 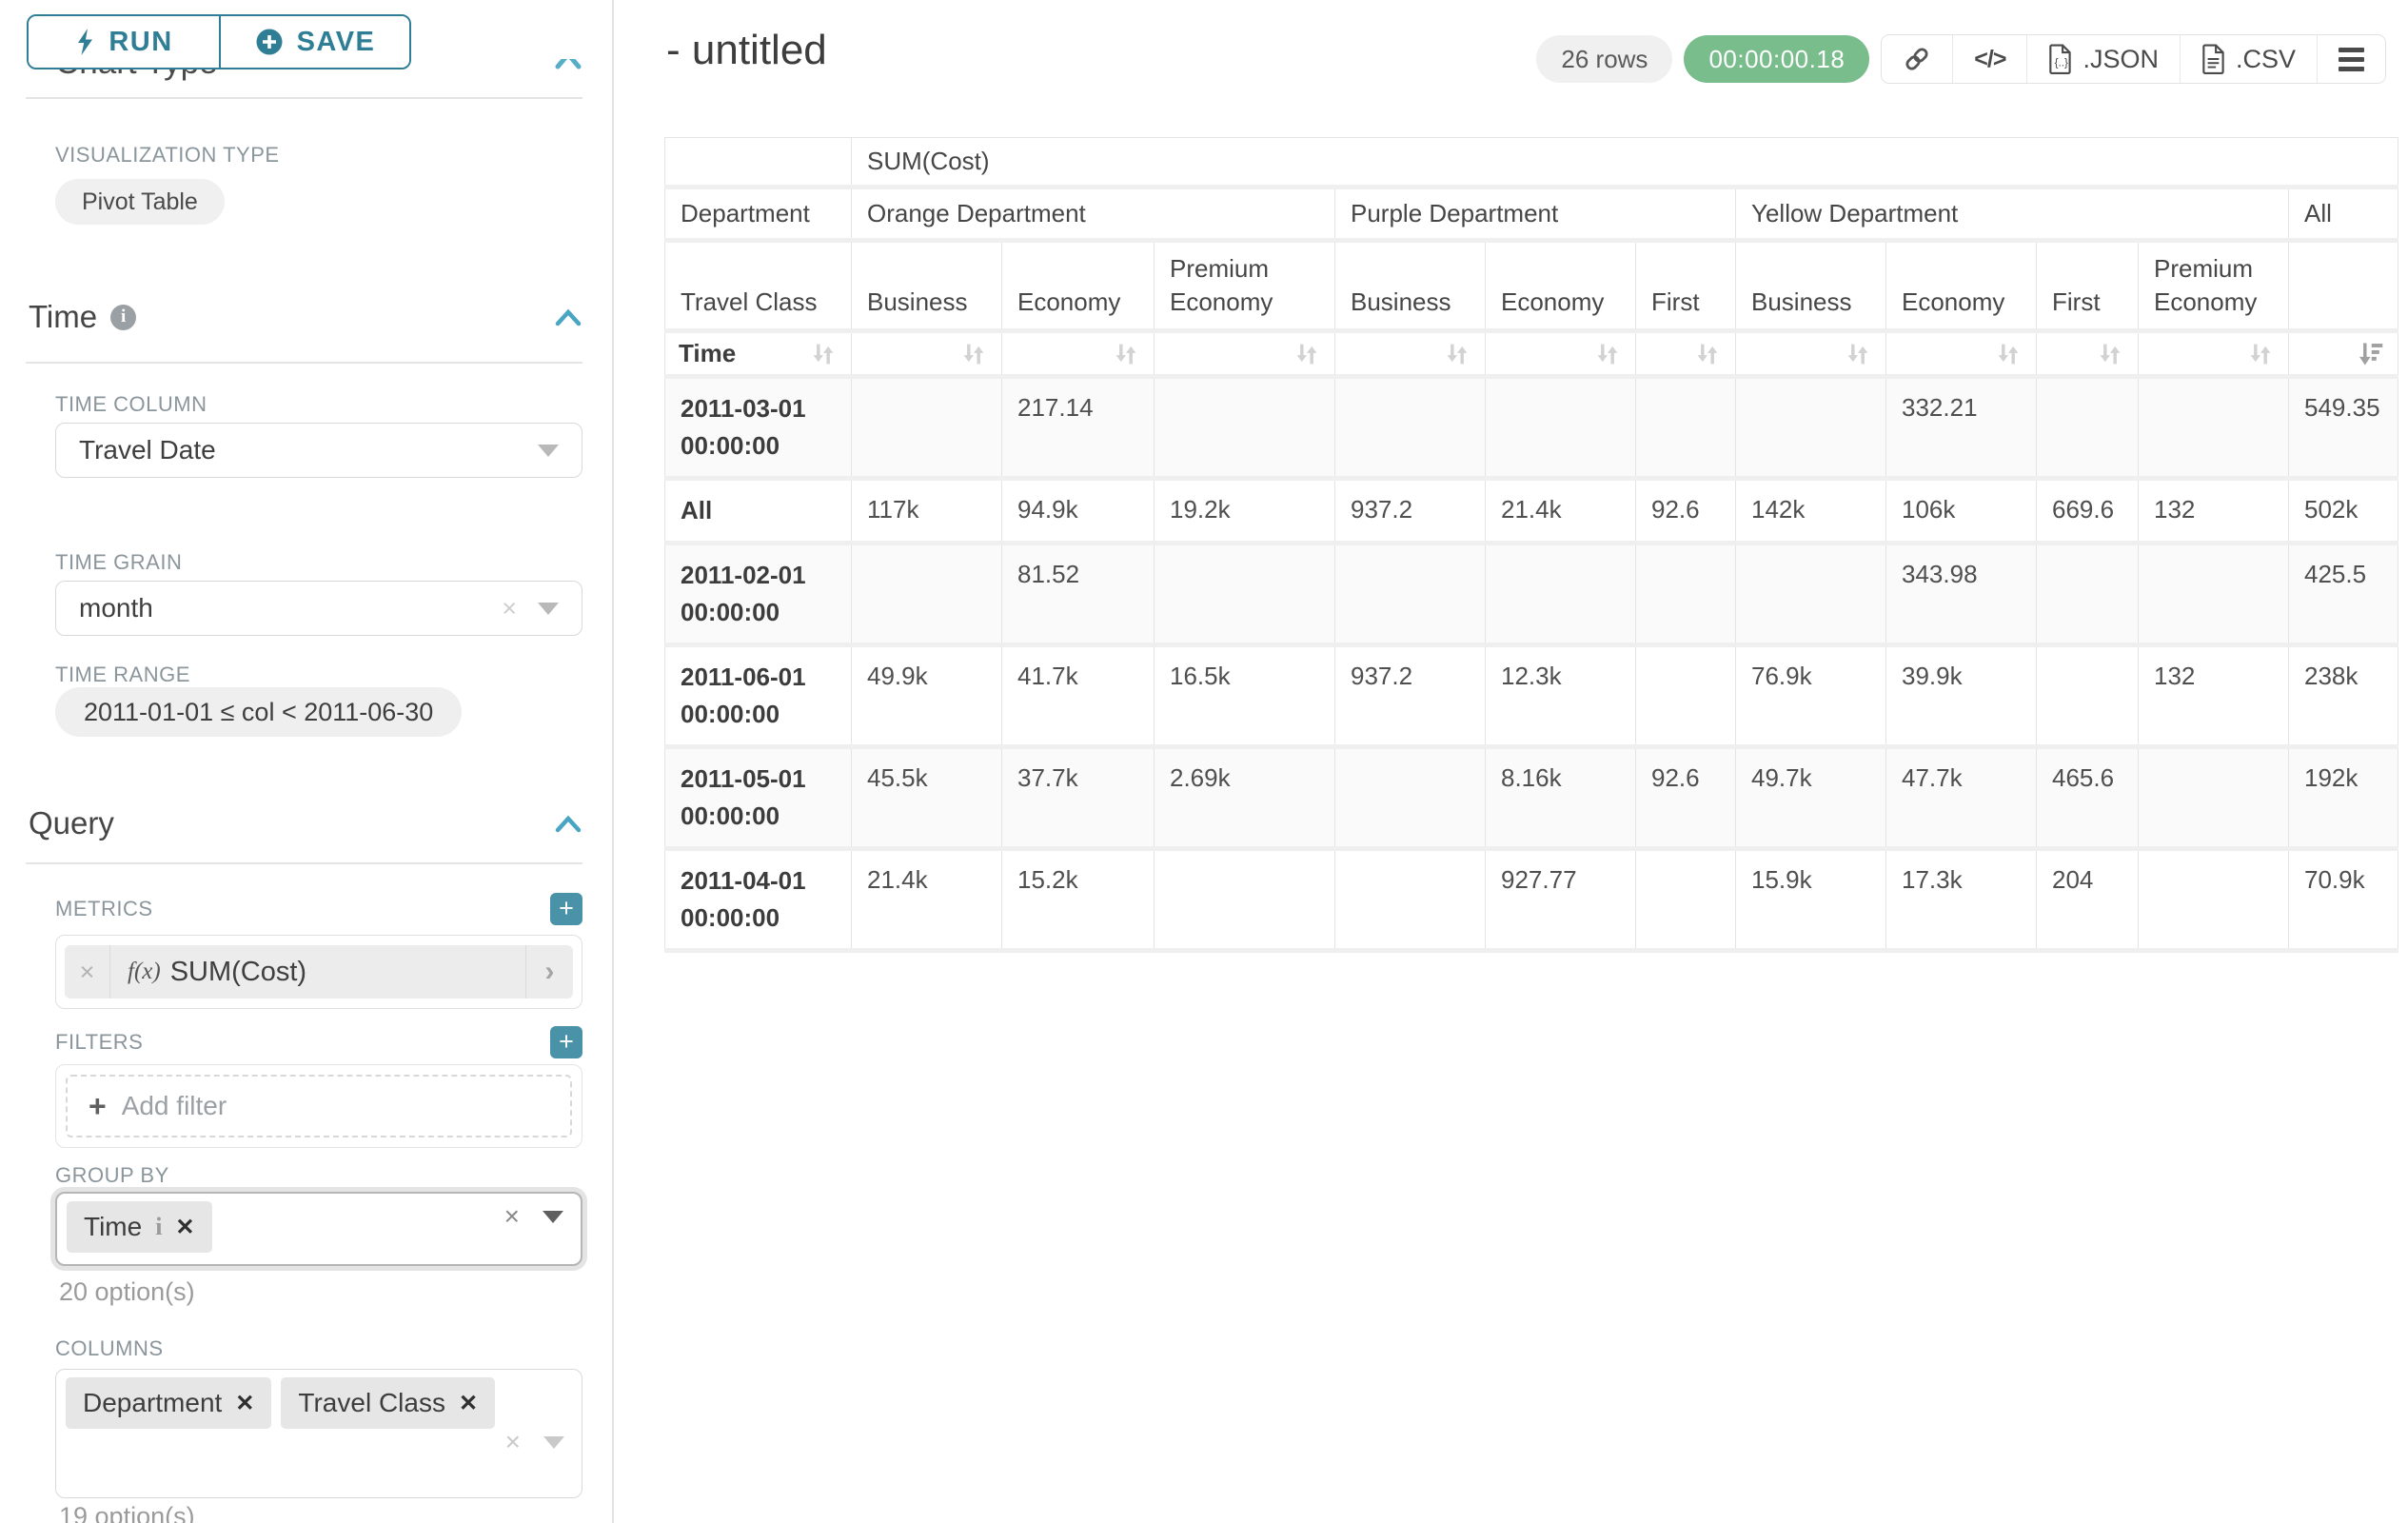 I want to click on time-collapse-chevron-icon, so click(x=568, y=317).